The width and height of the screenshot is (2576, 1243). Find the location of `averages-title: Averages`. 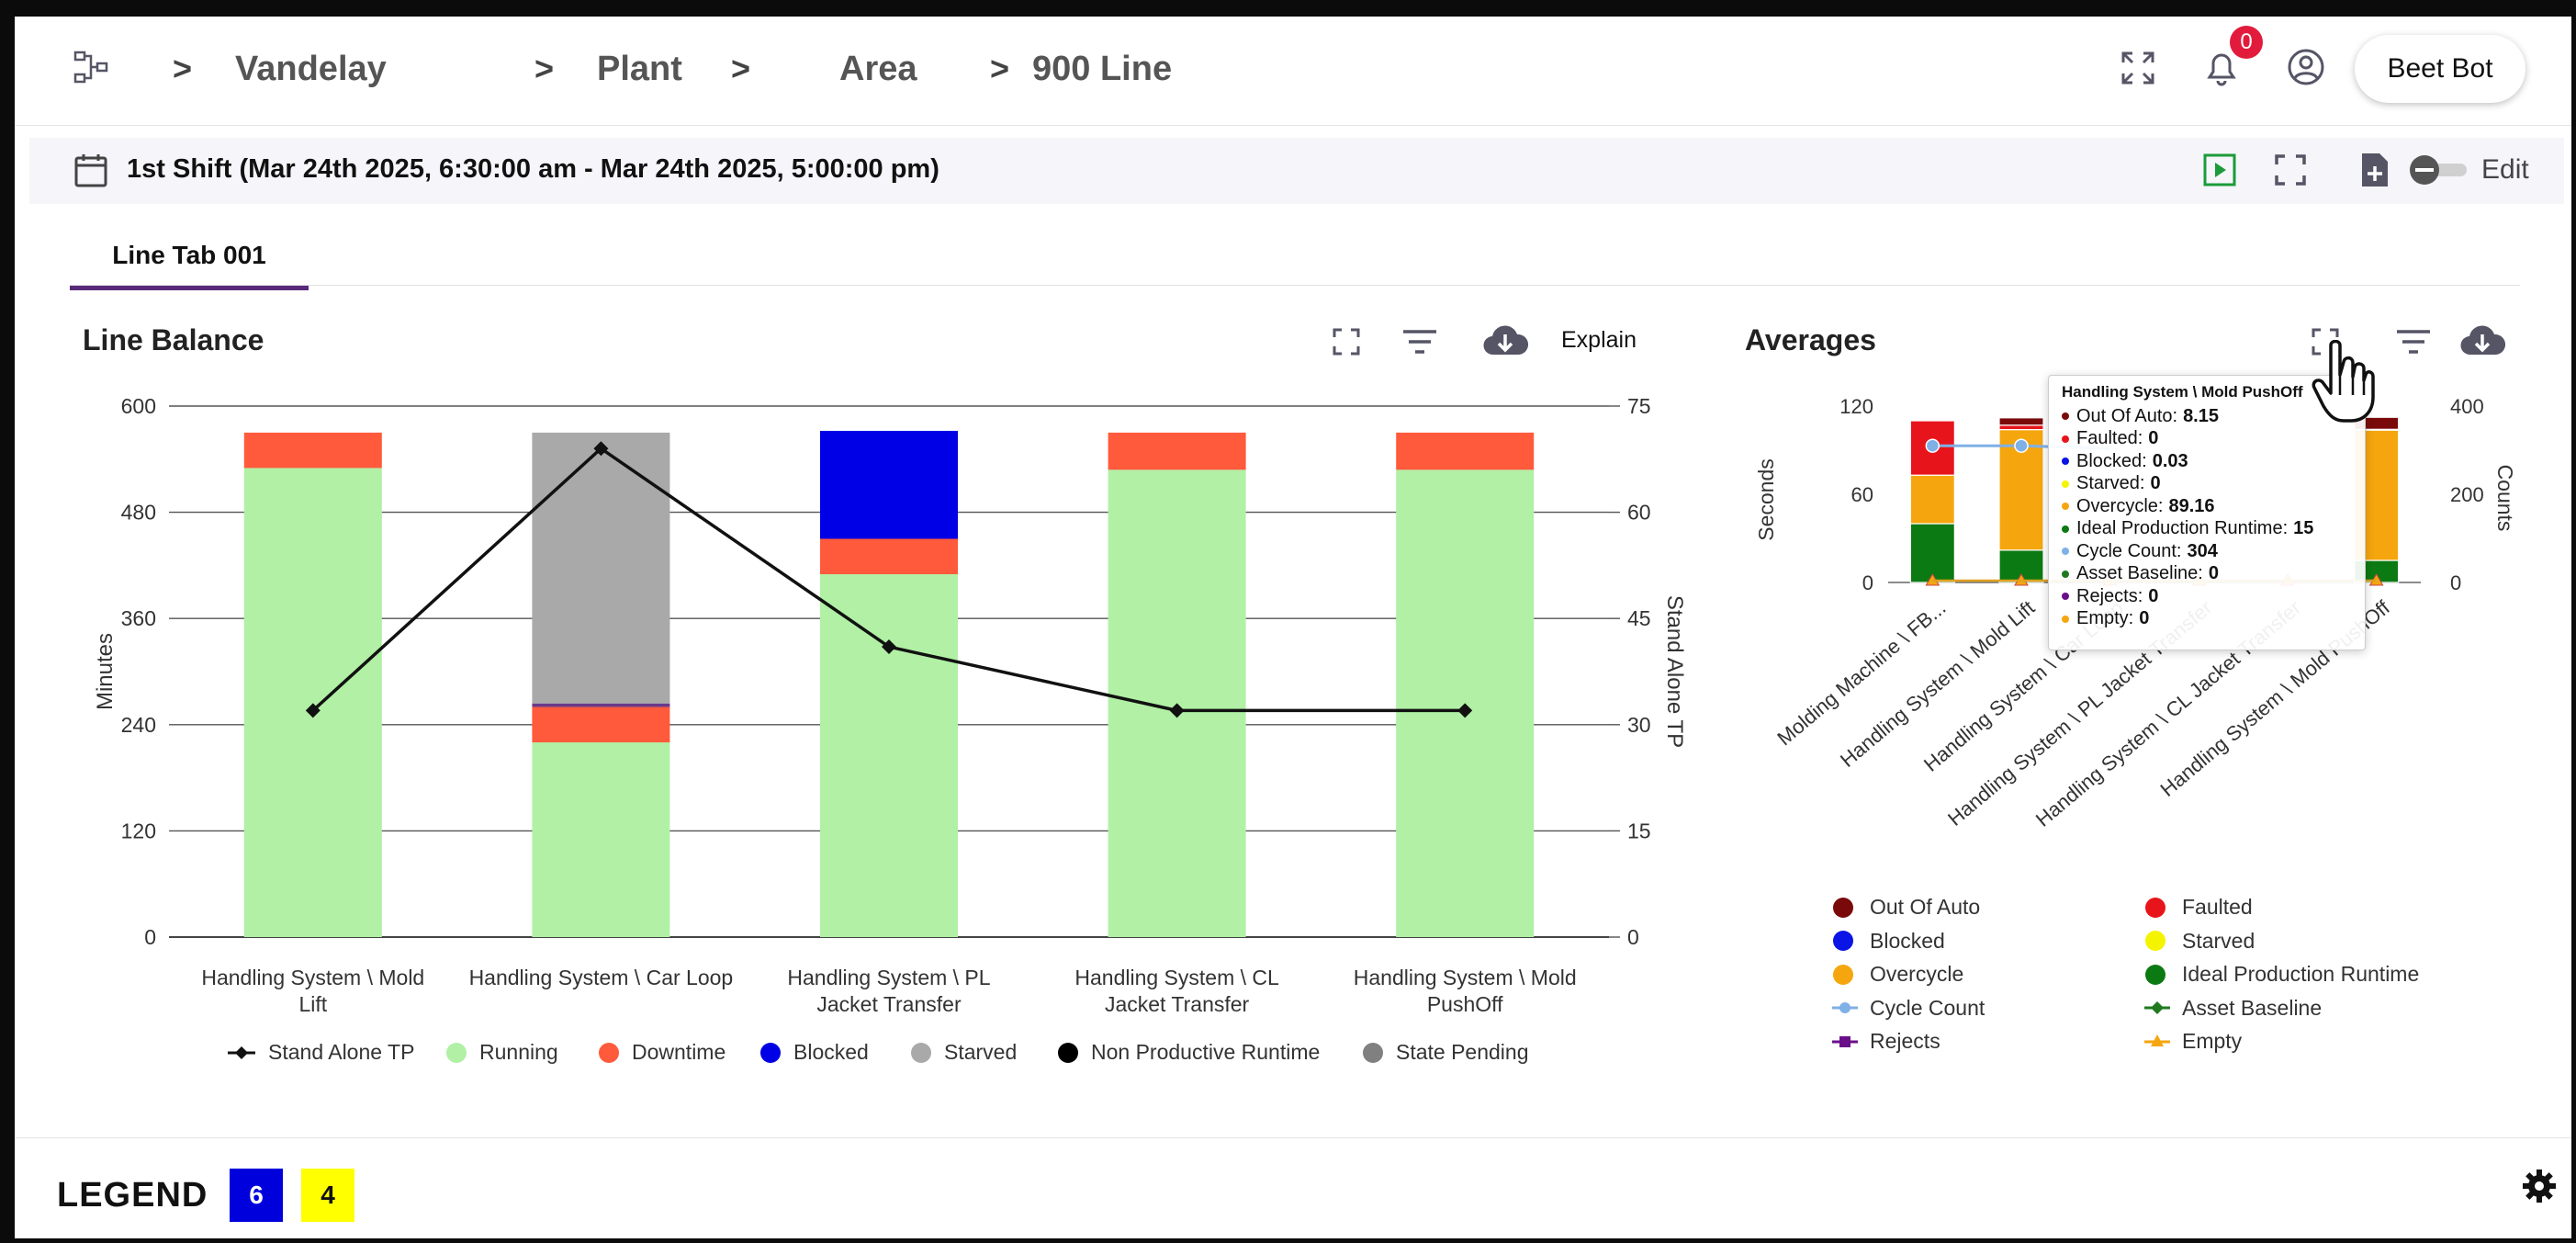

averages-title: Averages is located at coordinates (1810, 339).